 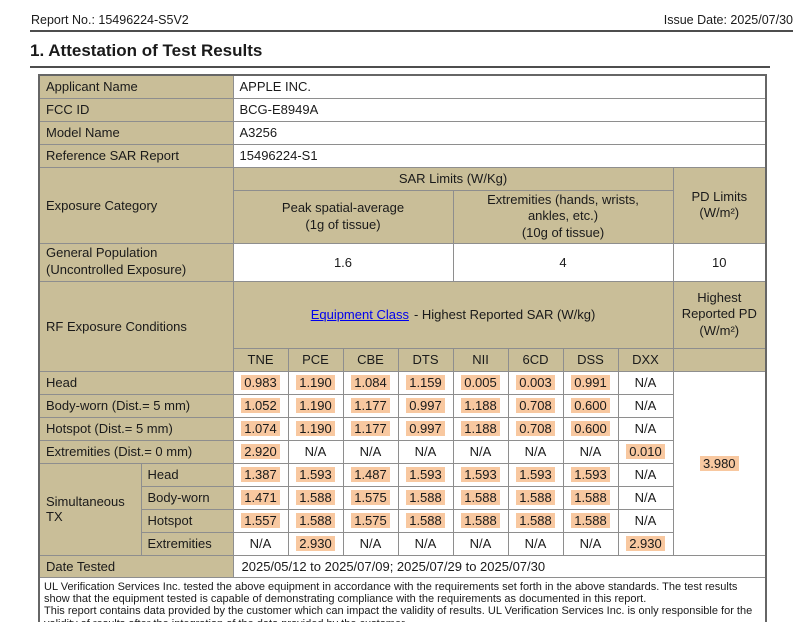 What do you see at coordinates (535, 382) in the screenshot?
I see `sar-value: 0.003` at bounding box center [535, 382].